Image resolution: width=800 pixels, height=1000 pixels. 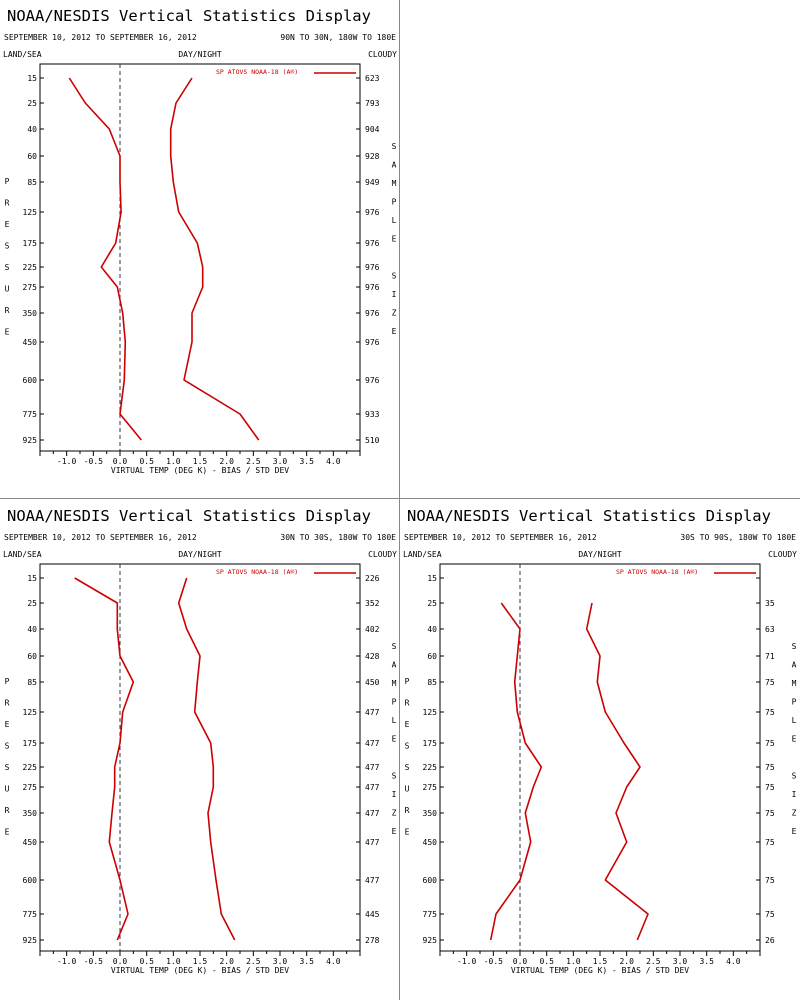 I want to click on sample-size-label: 63, so click(x=770, y=629).